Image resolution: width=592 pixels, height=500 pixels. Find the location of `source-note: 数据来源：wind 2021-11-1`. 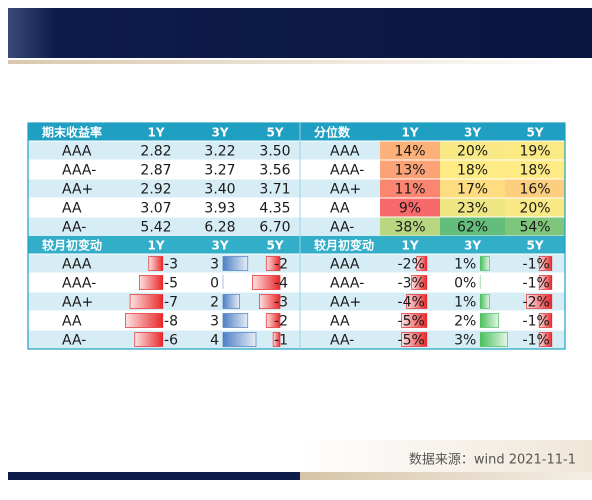

source-note: 数据来源：wind 2021-11-1 is located at coordinates (492, 460).